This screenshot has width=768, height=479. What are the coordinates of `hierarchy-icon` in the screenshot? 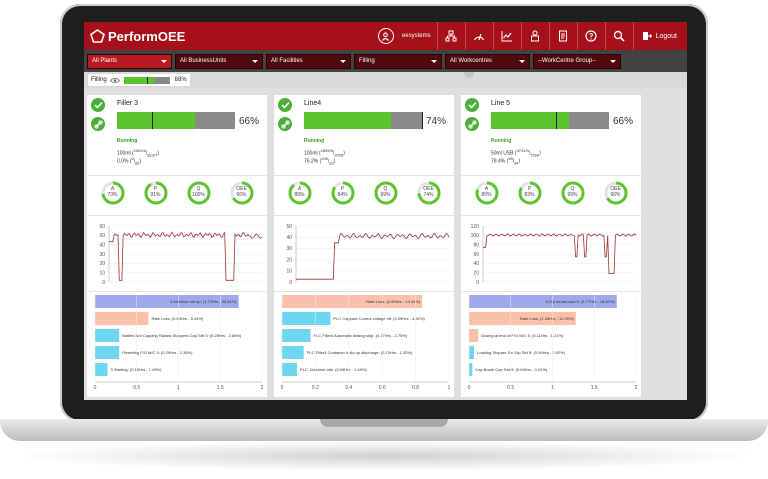 It's located at (451, 36).